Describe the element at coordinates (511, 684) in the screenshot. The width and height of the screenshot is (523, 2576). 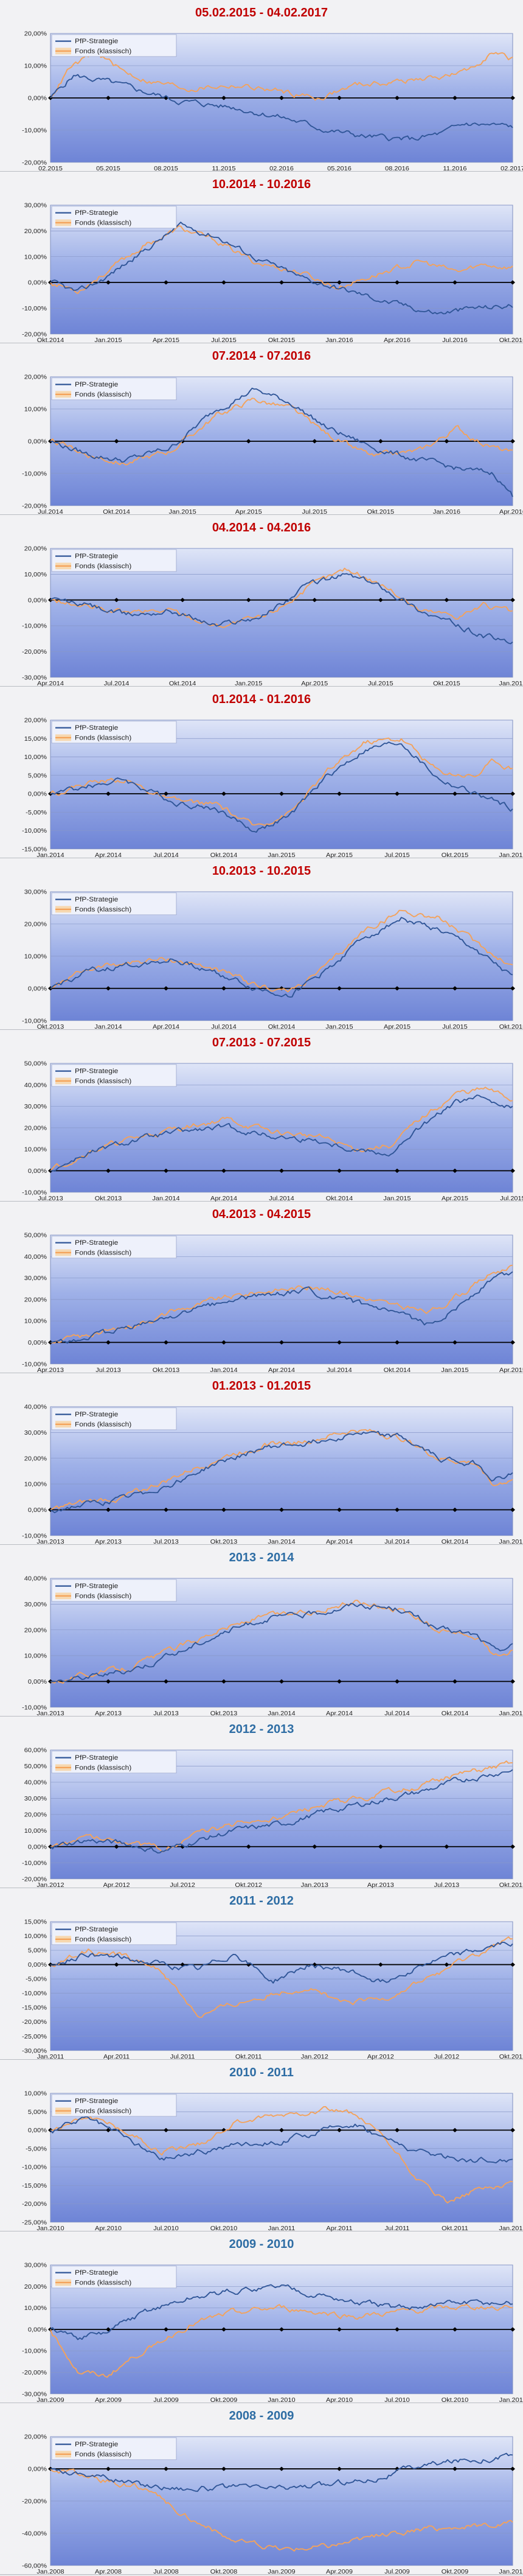
I see `x-tick-label: Jan.2016` at that location.